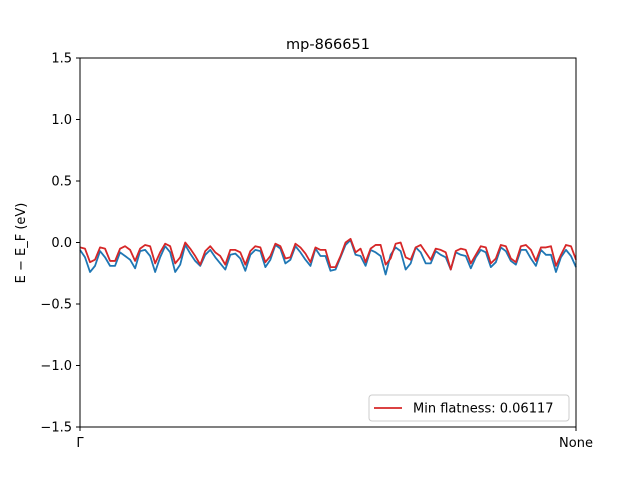 The width and height of the screenshot is (640, 480). Describe the element at coordinates (328, 45) in the screenshot. I see `chart-title: mp-866651` at that location.